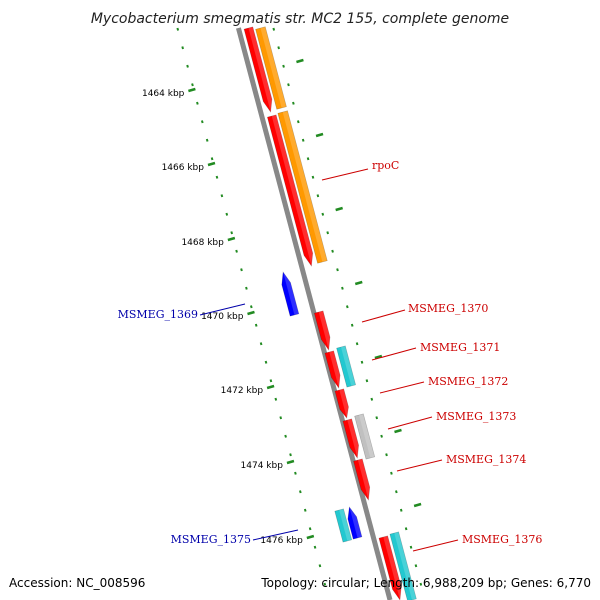 The width and height of the screenshot is (600, 600). I want to click on gene-label-msmeg-1373: MSMEG_1373, so click(451, 420).